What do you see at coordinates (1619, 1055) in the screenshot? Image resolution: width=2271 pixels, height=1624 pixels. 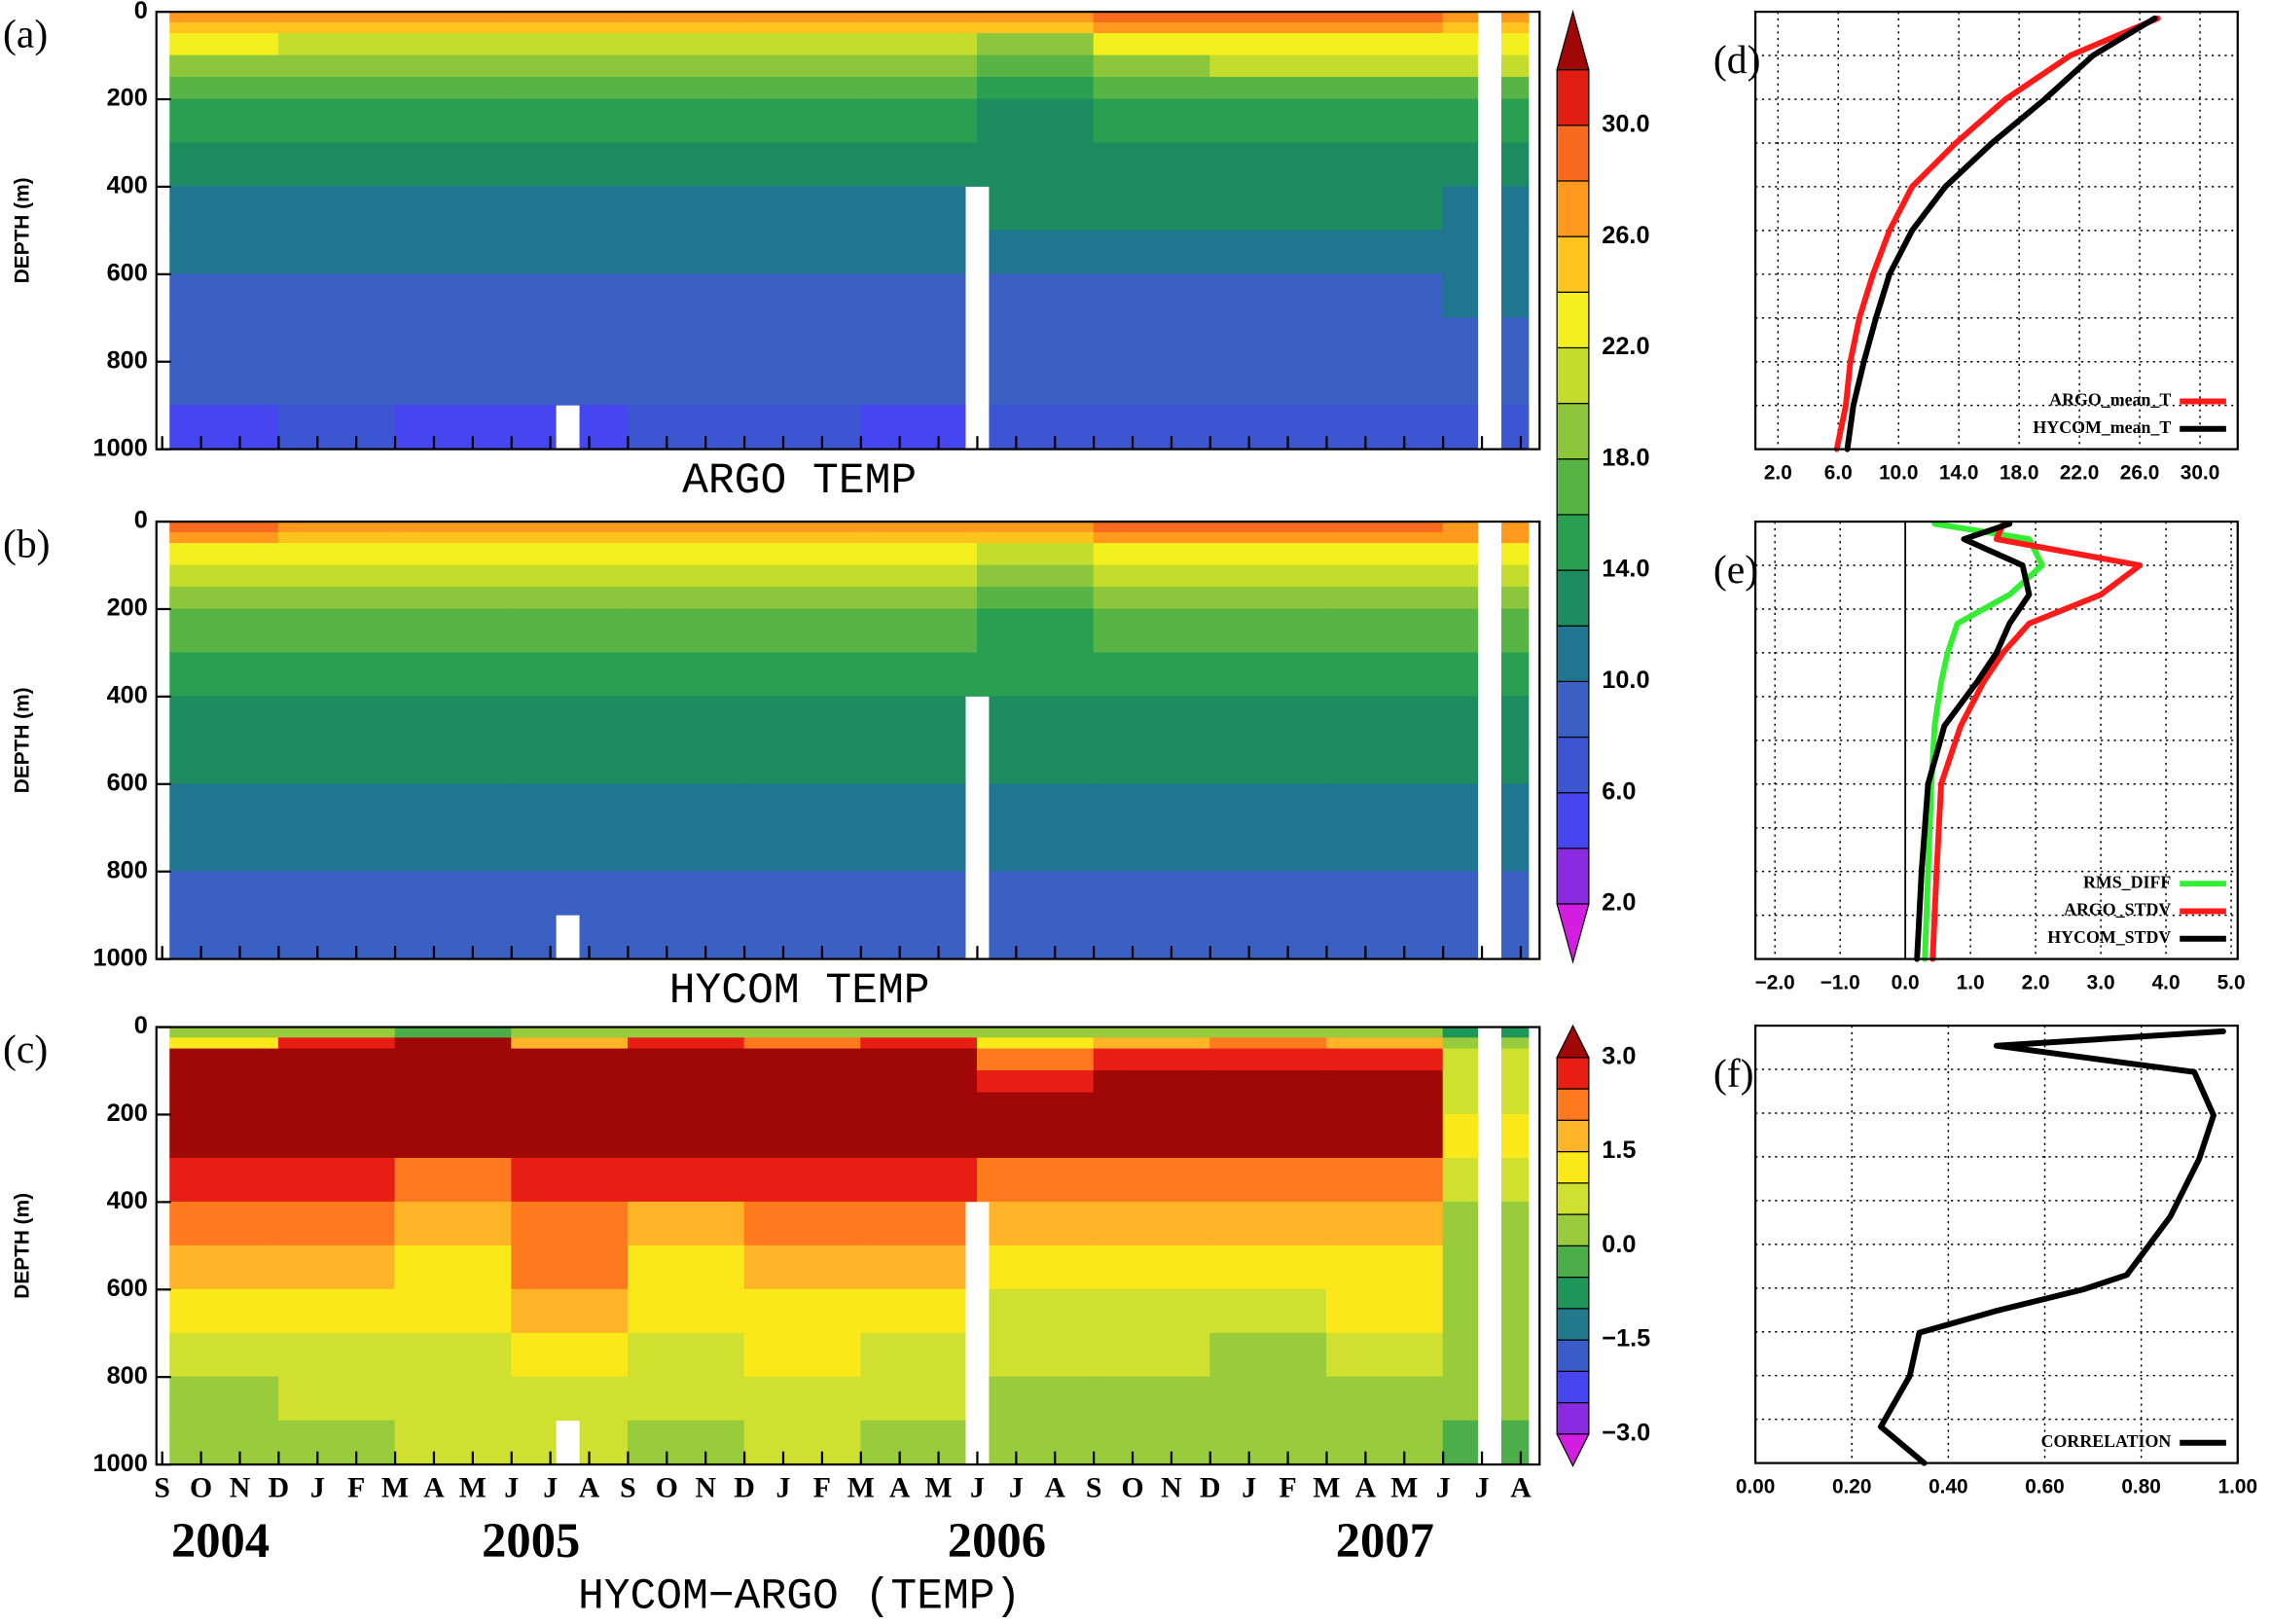 I see `colorbar-tick-label: 3.0` at bounding box center [1619, 1055].